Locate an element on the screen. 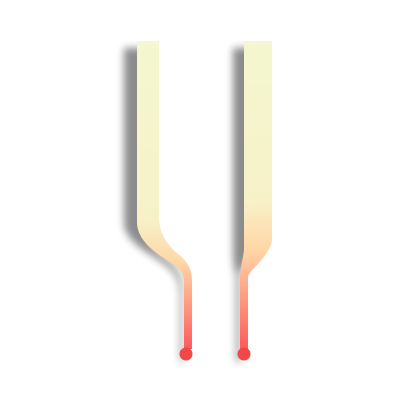 The image size is (400, 400). left-strip-body is located at coordinates (164, 195).